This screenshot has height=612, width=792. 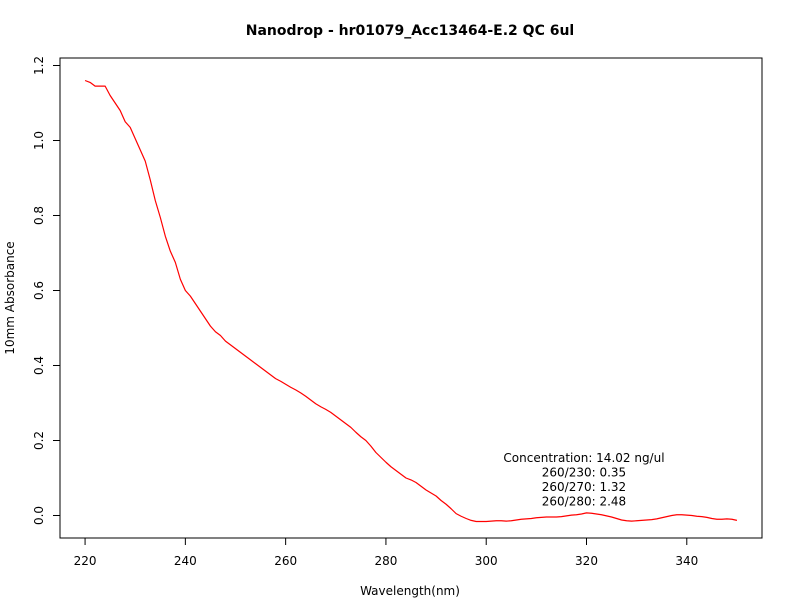 I want to click on x-tick-label: 280, so click(x=385, y=561).